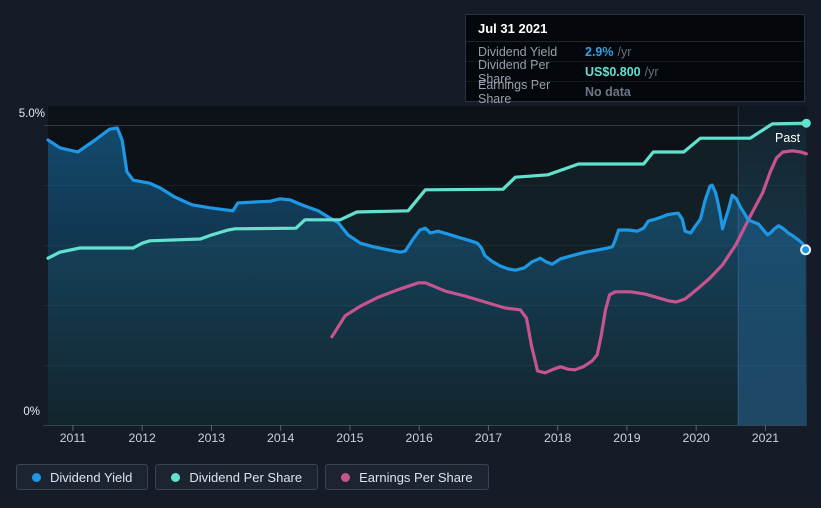  Describe the element at coordinates (346, 477) in the screenshot. I see `earnings-per-share-dot-icon` at that location.